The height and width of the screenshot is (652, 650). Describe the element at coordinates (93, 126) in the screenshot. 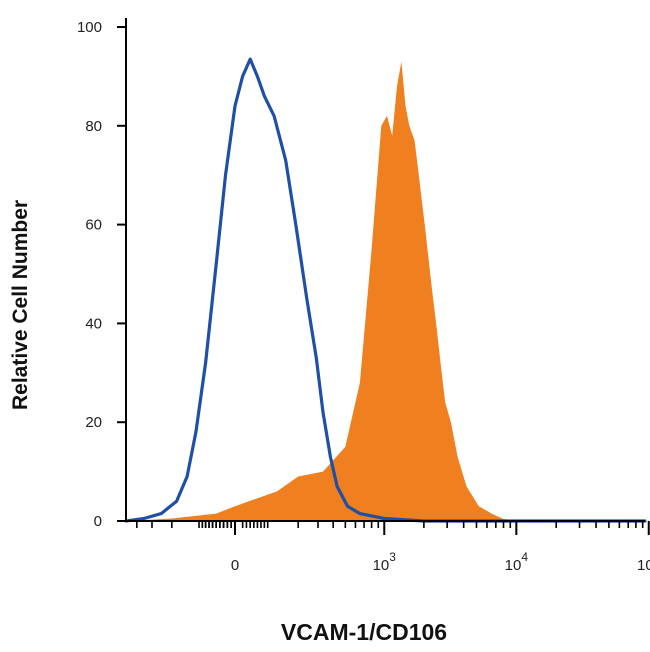

I see `y-tick-label: 80` at that location.